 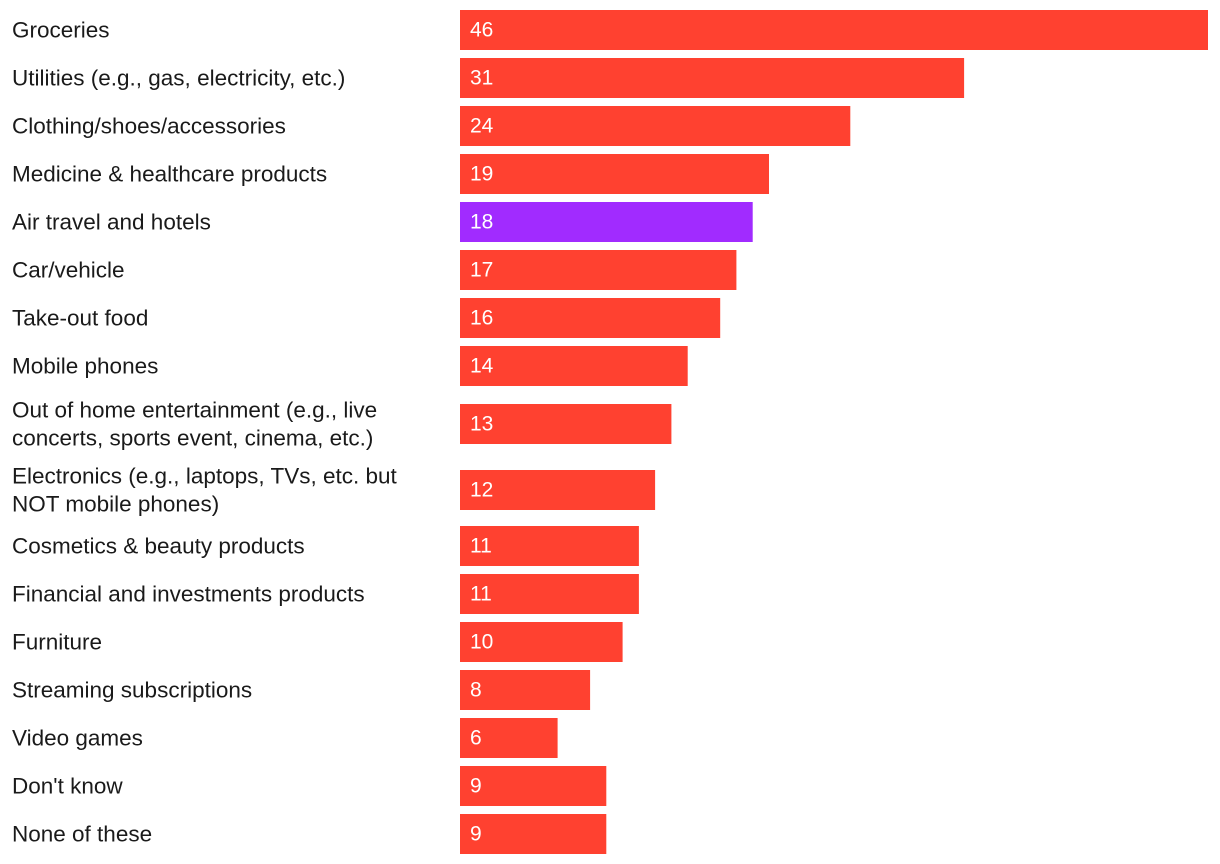 I want to click on bar-value-label: 24, so click(x=482, y=126).